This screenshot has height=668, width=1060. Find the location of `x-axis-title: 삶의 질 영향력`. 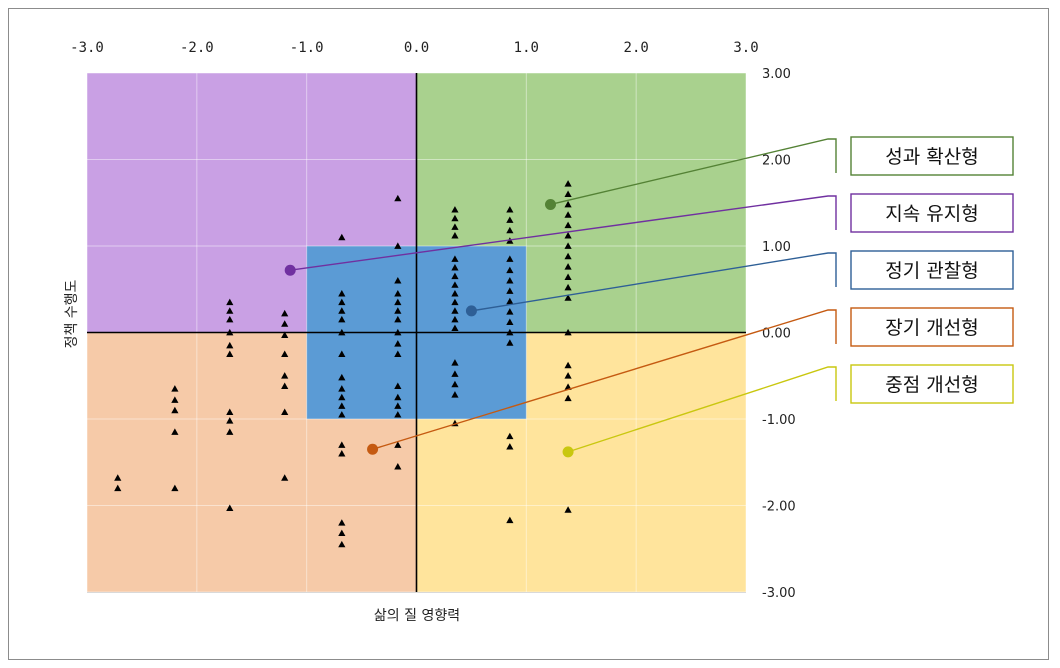

x-axis-title: 삶의 질 영향력 is located at coordinates (417, 616).